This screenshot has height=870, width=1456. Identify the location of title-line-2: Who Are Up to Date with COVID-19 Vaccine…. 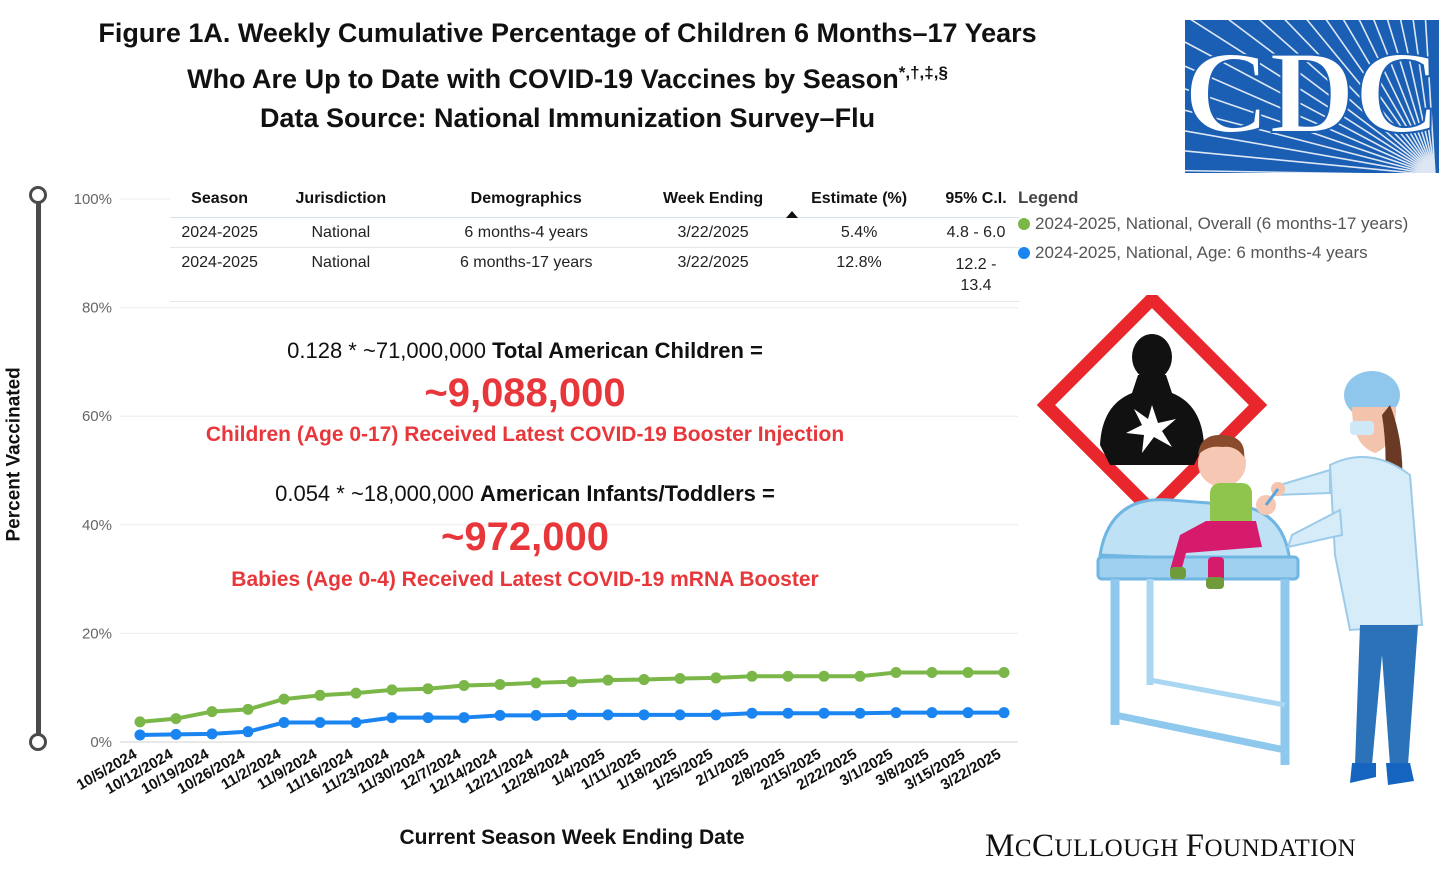
(567, 76).